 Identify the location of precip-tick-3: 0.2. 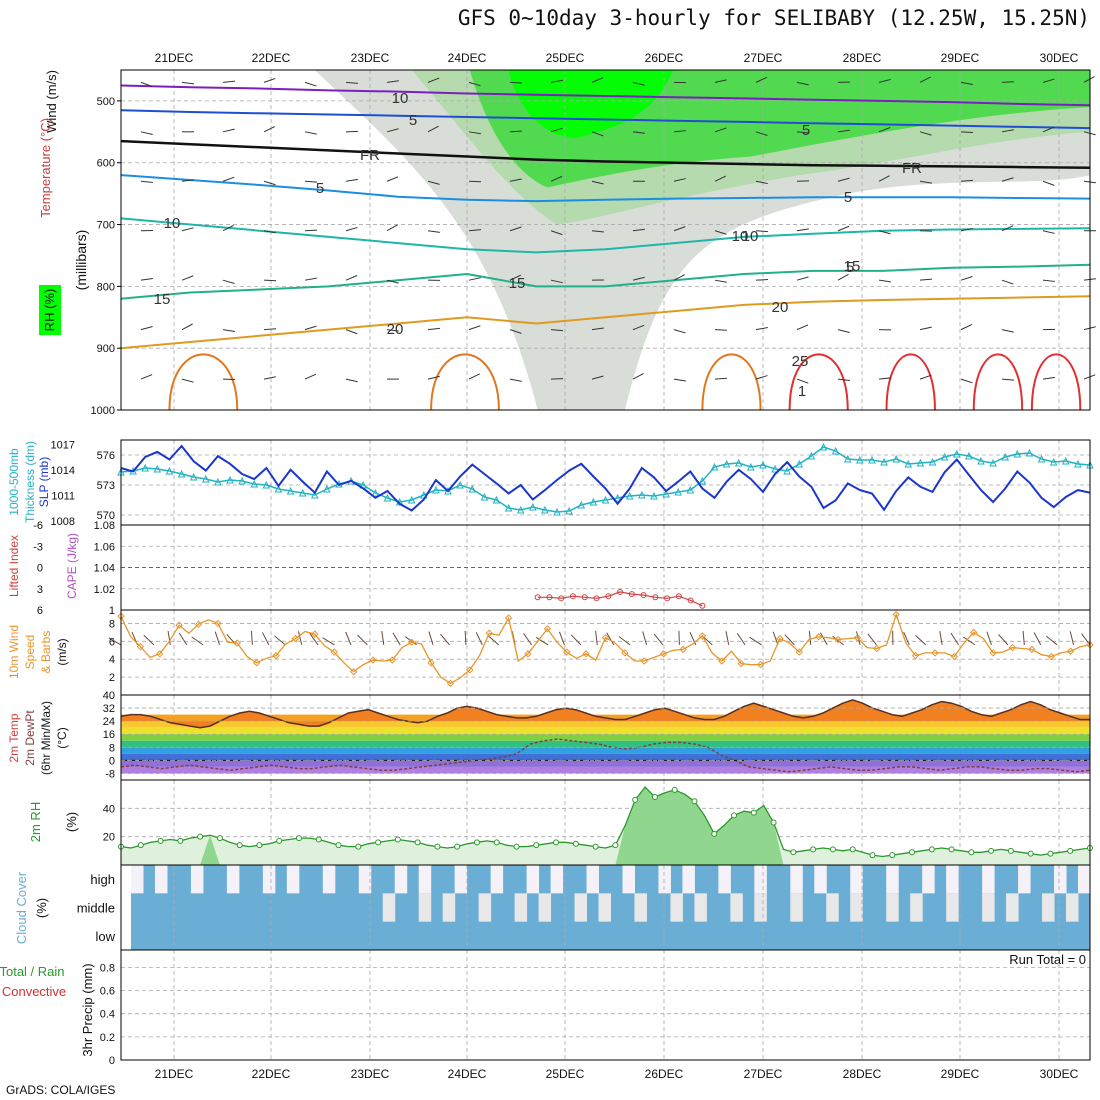
(107, 1038).